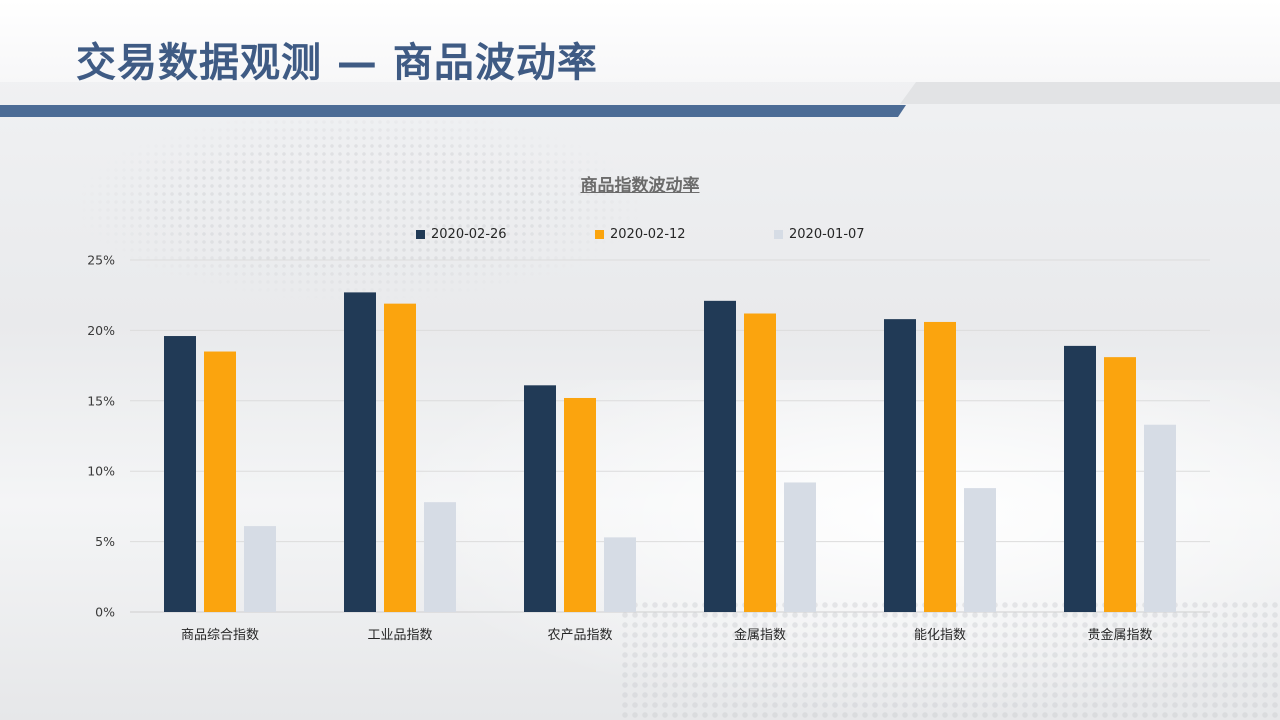 The width and height of the screenshot is (1280, 720). What do you see at coordinates (101, 330) in the screenshot?
I see `y-tick-label: 20%` at bounding box center [101, 330].